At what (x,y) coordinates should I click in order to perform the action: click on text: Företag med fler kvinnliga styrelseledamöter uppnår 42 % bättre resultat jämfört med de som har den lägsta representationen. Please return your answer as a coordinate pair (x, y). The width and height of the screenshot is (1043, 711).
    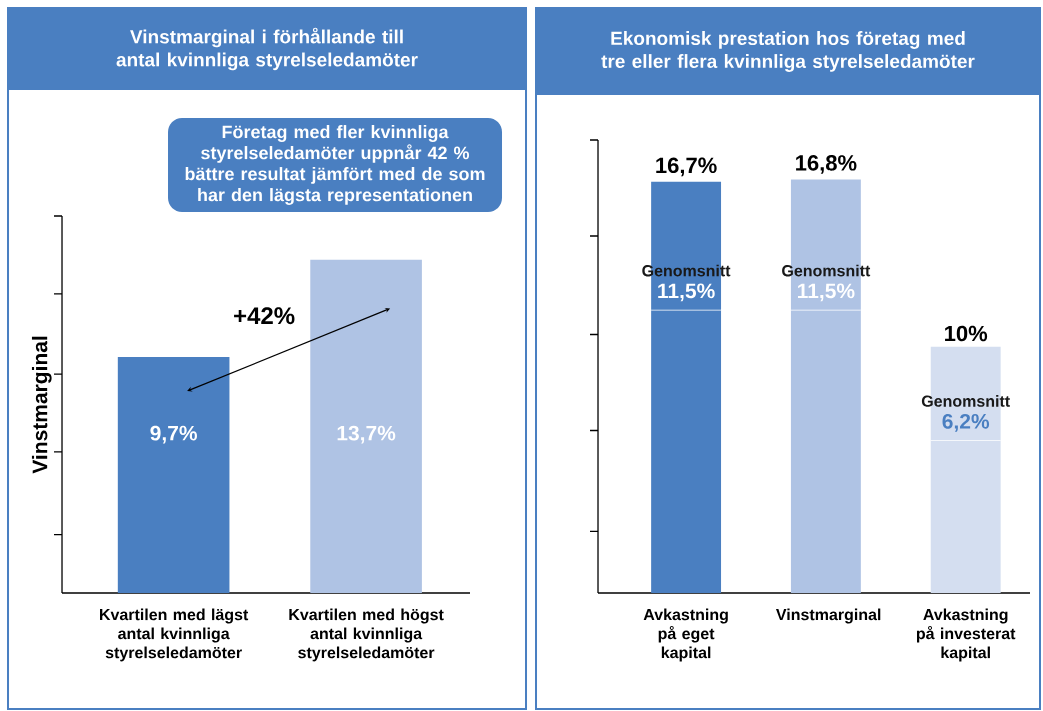
    Looking at the image, I should click on (335, 165).